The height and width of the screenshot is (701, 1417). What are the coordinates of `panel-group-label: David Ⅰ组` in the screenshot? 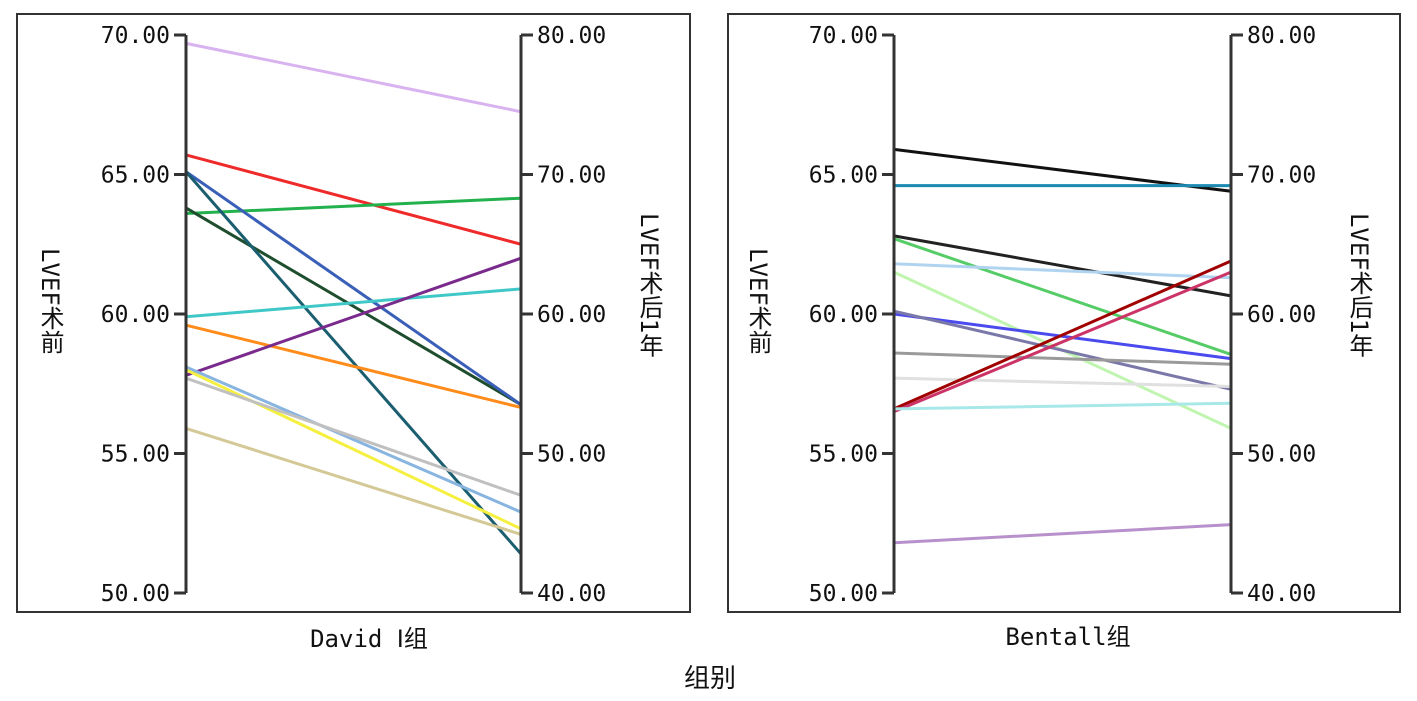 It's located at (369, 639).